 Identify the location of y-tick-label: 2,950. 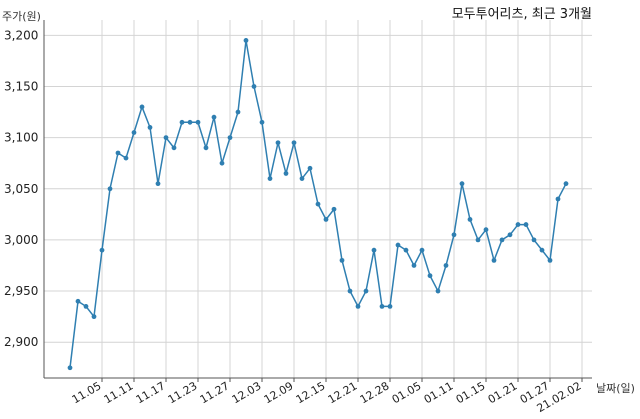
(21, 291).